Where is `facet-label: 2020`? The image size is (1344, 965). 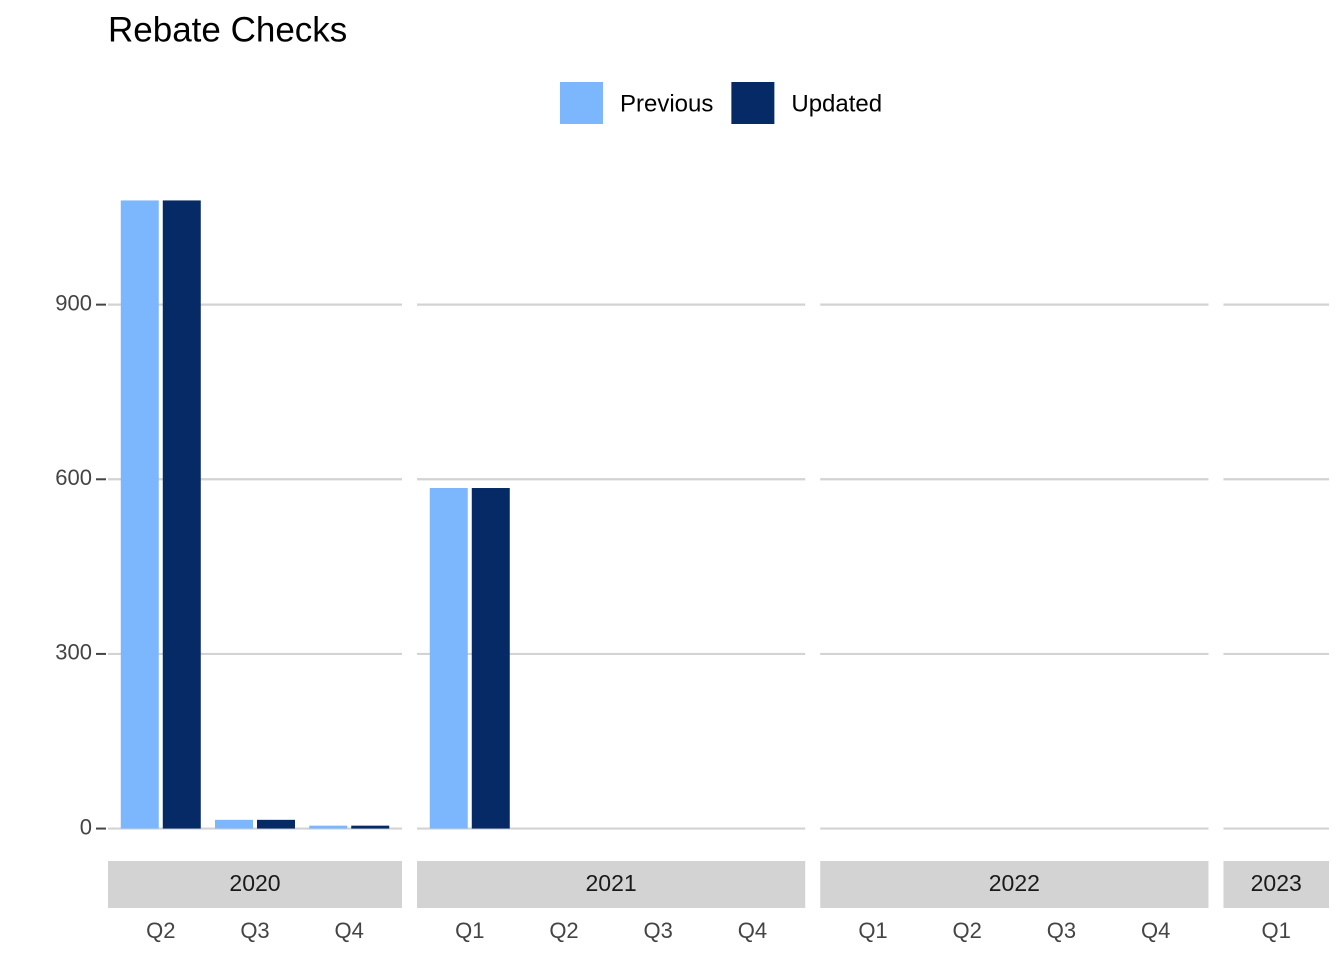 facet-label: 2020 is located at coordinates (254, 883).